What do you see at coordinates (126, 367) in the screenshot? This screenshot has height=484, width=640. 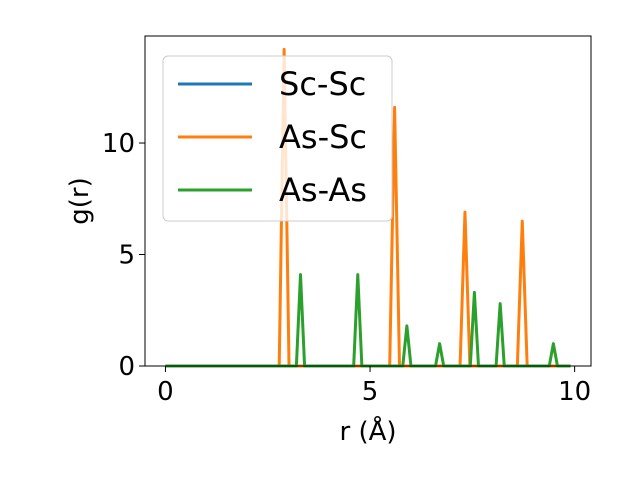 I see `y-tick-label: 0` at bounding box center [126, 367].